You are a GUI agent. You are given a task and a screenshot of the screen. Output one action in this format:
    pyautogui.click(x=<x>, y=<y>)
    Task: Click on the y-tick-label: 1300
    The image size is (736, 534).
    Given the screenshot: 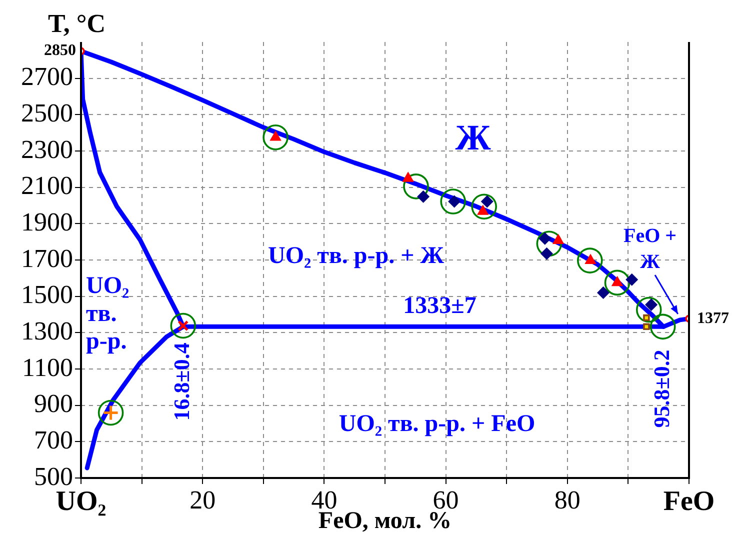 What is the action you would take?
    pyautogui.click(x=47, y=331)
    